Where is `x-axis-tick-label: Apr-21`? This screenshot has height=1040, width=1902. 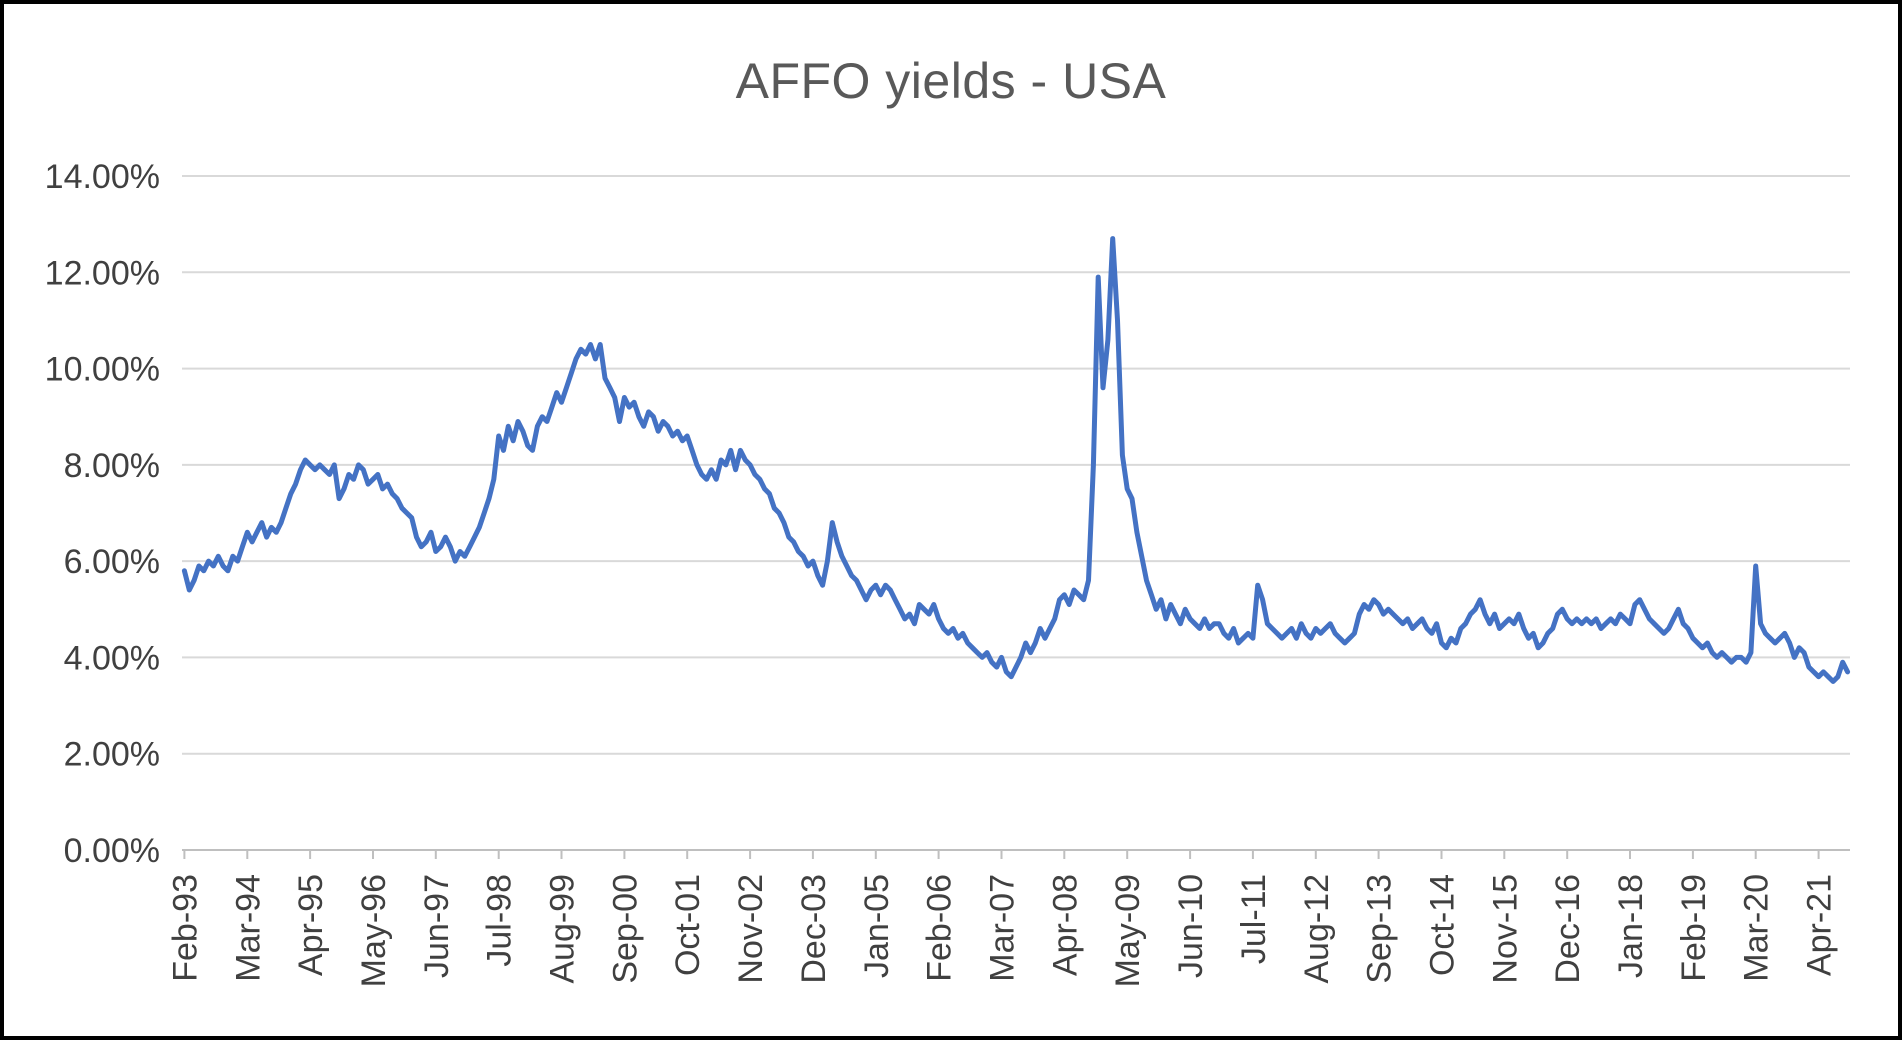 x-axis-tick-label: Apr-21 is located at coordinates (1820, 925).